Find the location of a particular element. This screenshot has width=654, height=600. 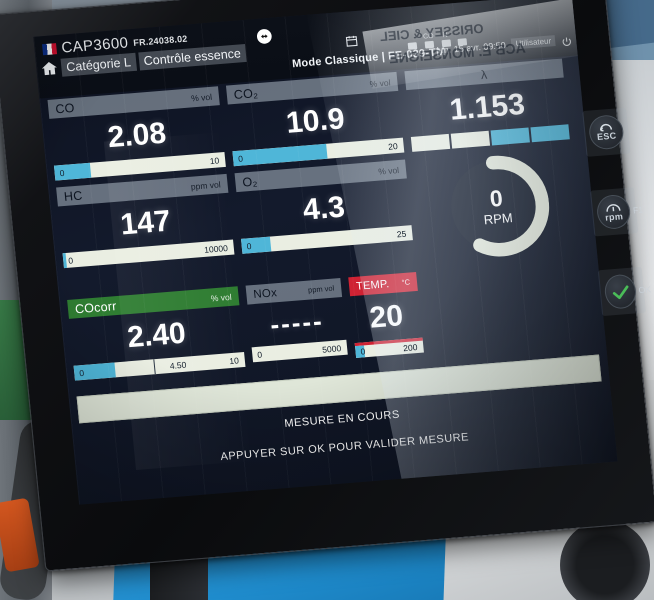

rpm-value: 0 is located at coordinates (496, 198).